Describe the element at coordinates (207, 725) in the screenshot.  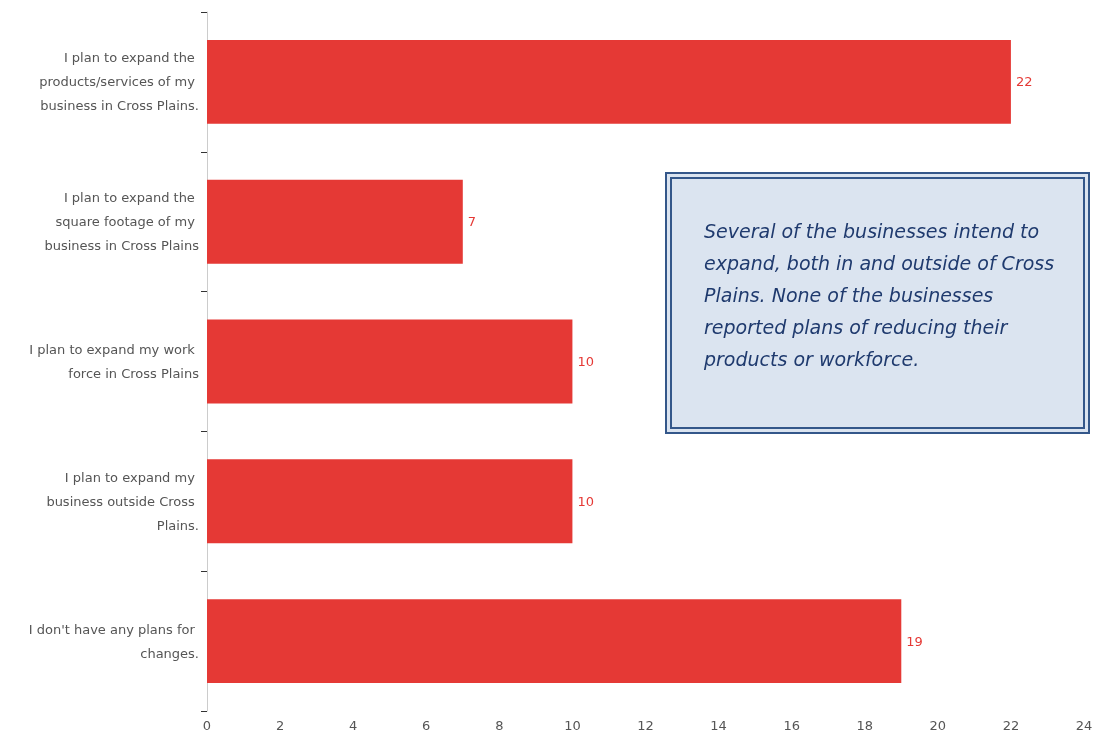
I see `x-tick-label: 0` at that location.